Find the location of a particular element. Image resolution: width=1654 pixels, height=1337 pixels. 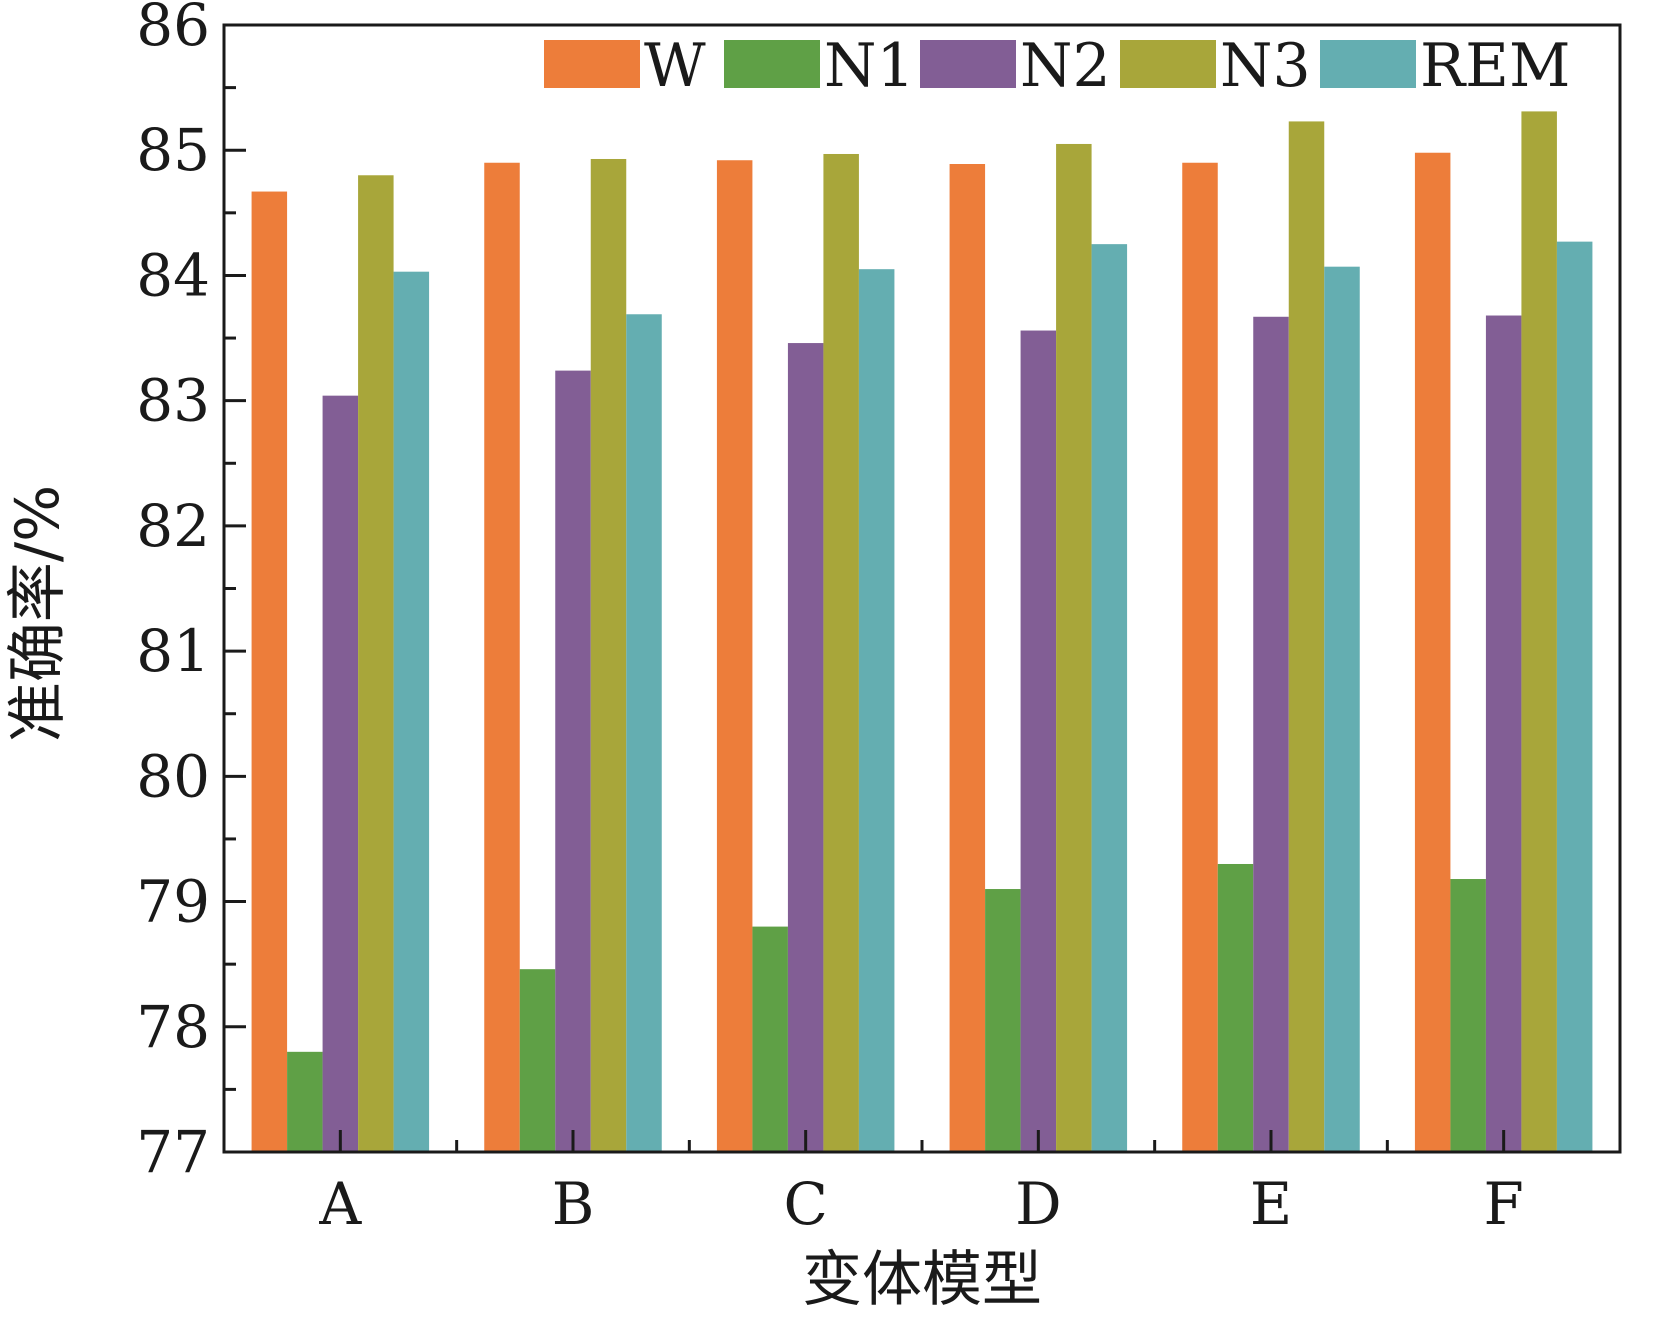

bar-rem-b is located at coordinates (644, 733).